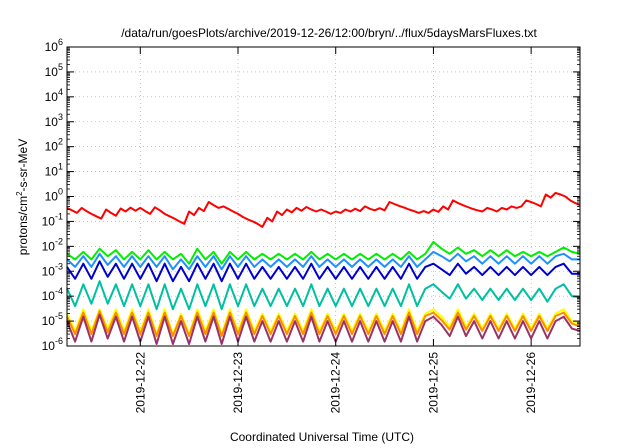  Describe the element at coordinates (59, 341) in the screenshot. I see `y-tick-label-exp: -6` at that location.